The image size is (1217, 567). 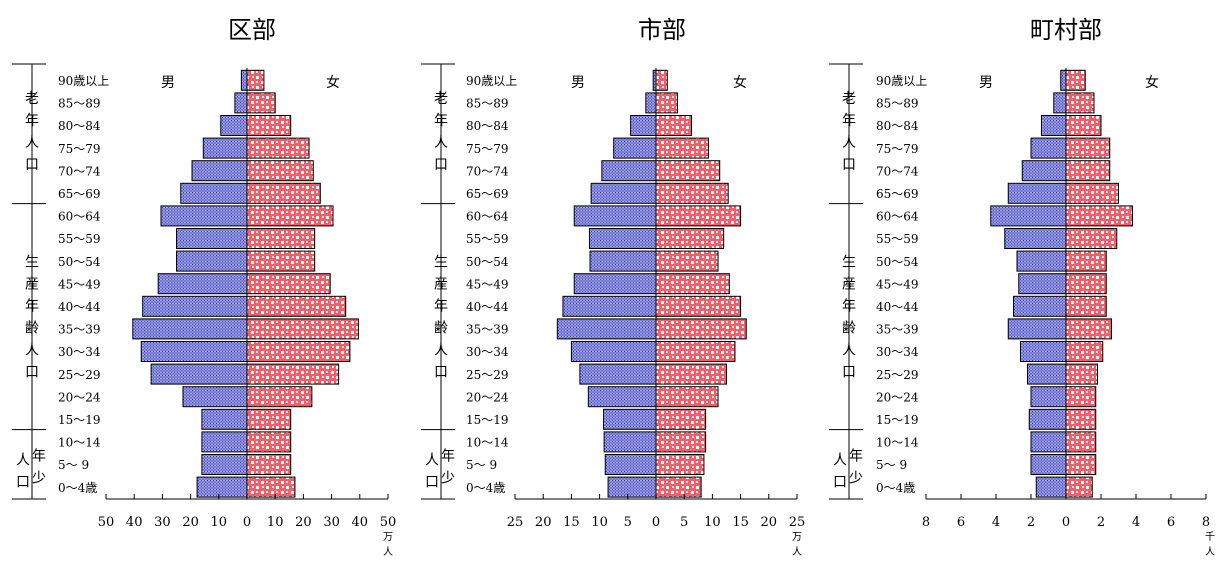 I want to click on group-label-working: 産, so click(x=849, y=285).